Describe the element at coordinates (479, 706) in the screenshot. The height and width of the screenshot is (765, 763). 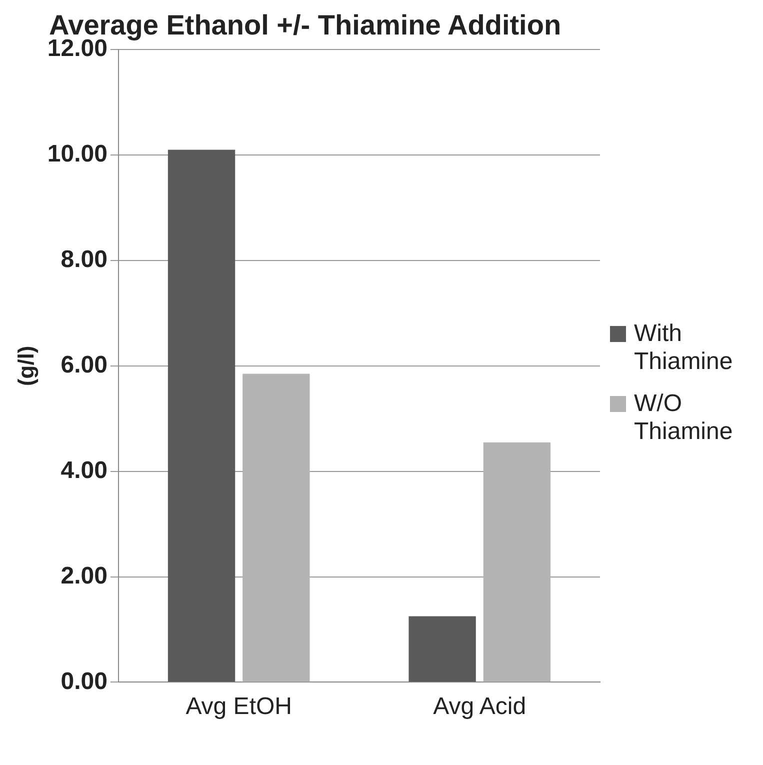
I see `x-tick-label: Avg Acid` at that location.